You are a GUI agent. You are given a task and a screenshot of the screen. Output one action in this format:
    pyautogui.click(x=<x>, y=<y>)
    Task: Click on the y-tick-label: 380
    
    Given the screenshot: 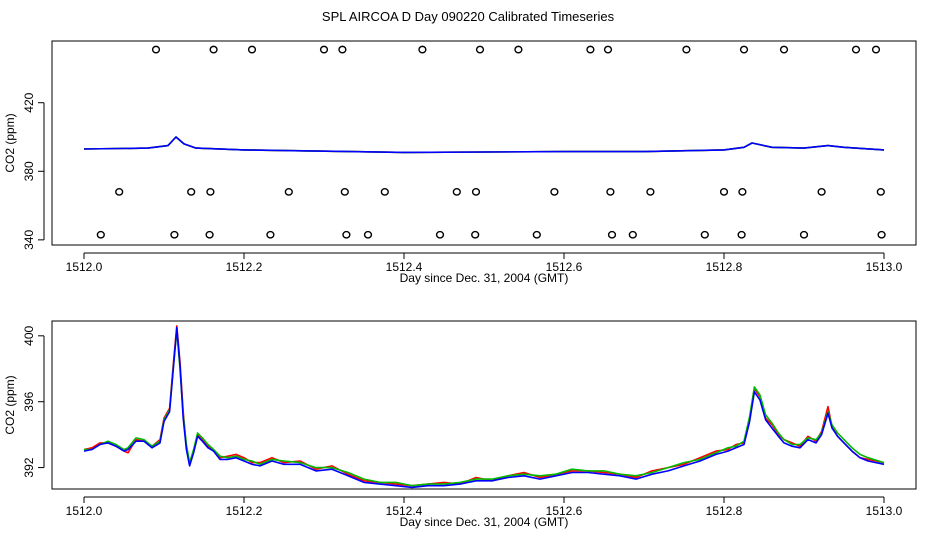 What is the action you would take?
    pyautogui.click(x=29, y=171)
    